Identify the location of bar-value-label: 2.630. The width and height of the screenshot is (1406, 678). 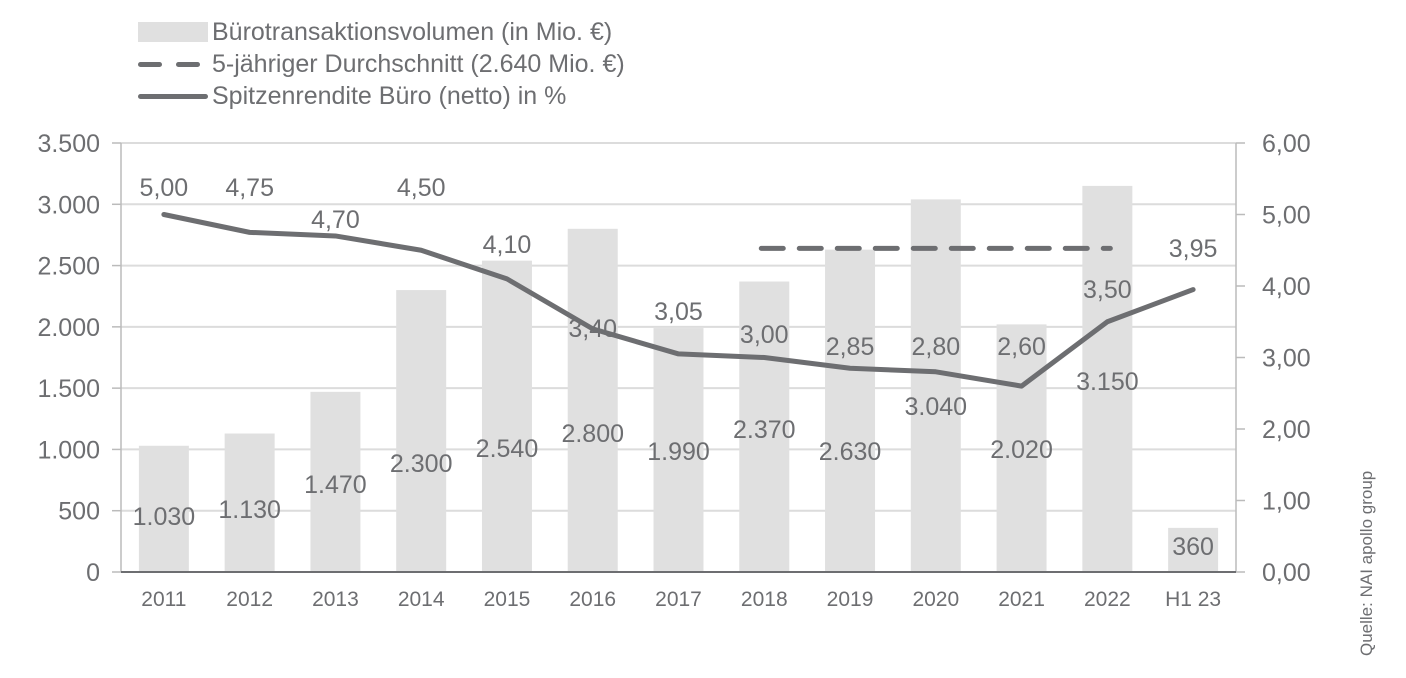
(850, 452).